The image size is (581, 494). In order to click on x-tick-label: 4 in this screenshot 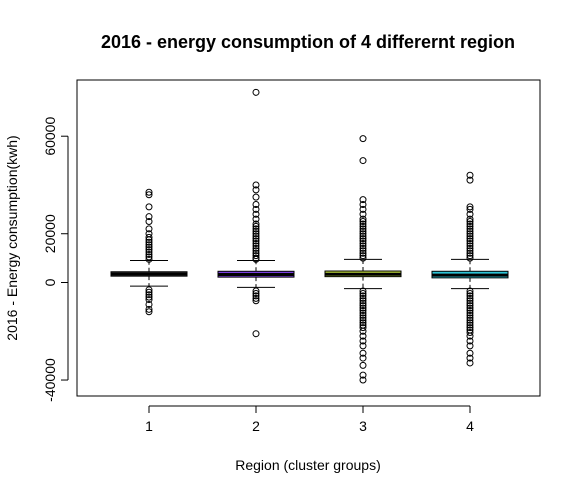, I will do `click(470, 426)`.